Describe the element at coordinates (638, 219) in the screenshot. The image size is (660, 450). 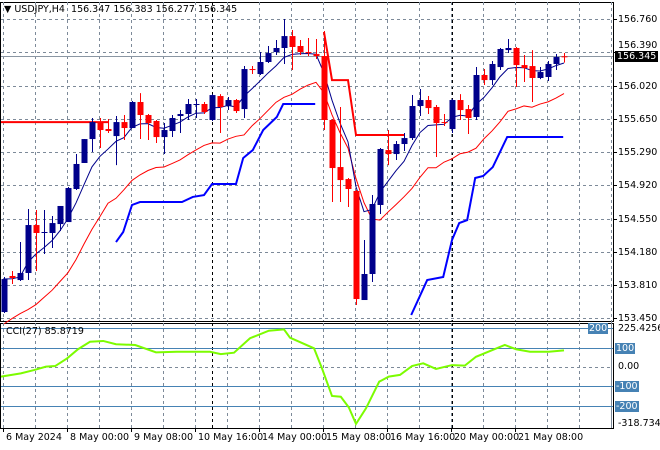
I see `price-axis-label: 154.550` at that location.